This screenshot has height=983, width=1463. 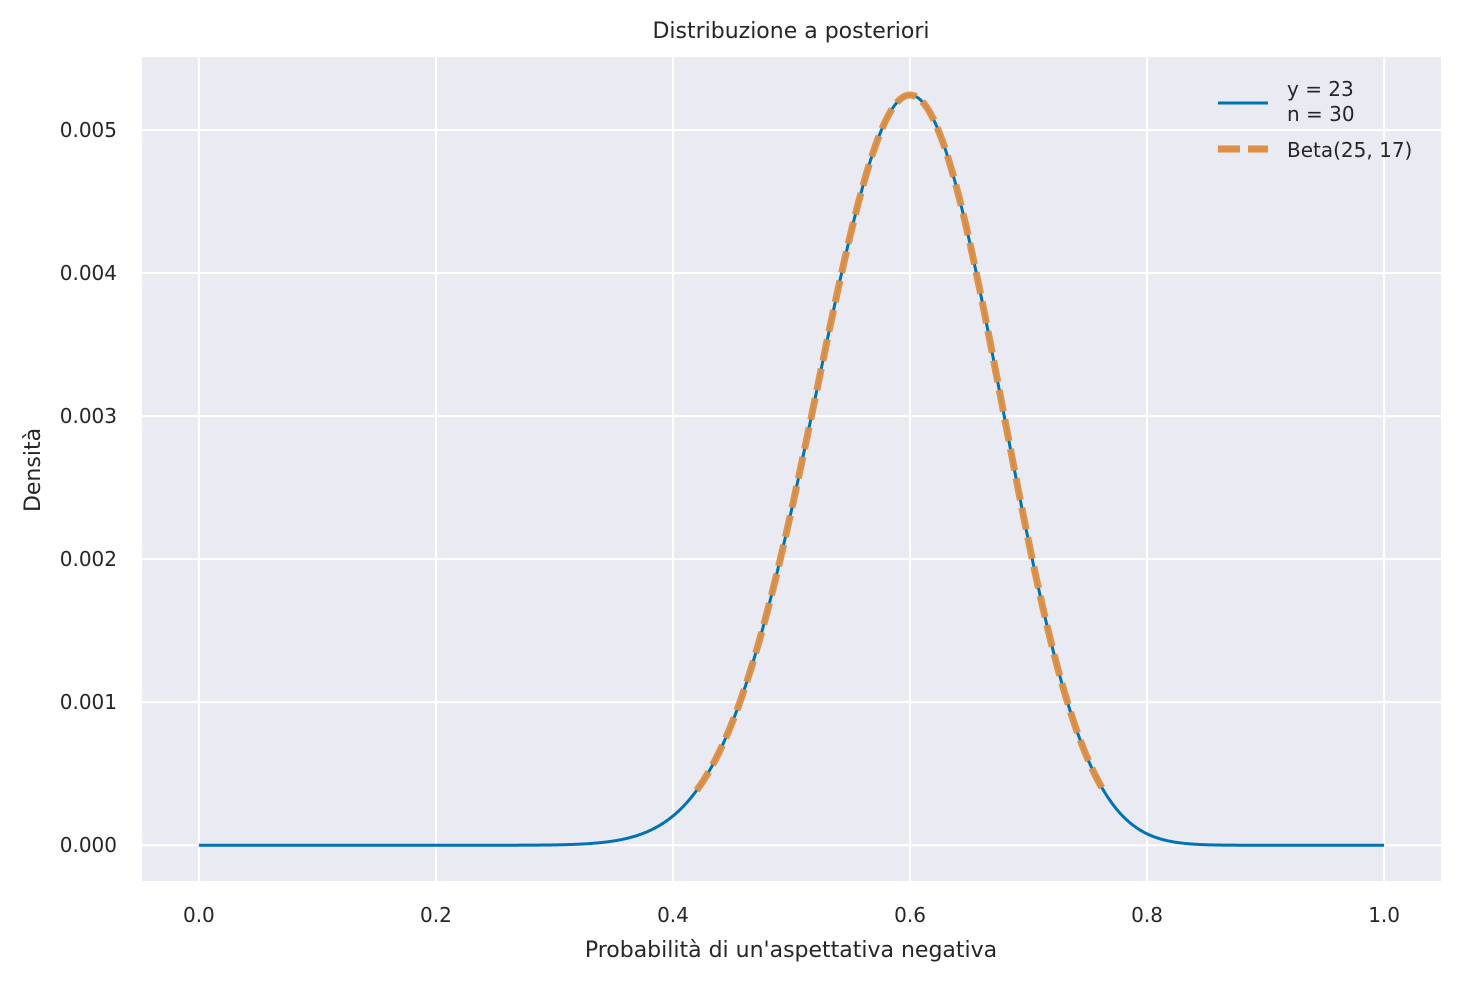 I want to click on y-tick-label: 0.004, so click(x=88, y=273).